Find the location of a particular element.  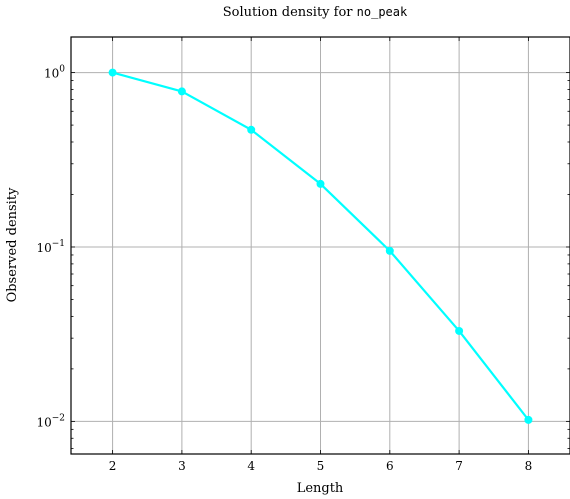

x-axis-label: Length is located at coordinates (320, 488).